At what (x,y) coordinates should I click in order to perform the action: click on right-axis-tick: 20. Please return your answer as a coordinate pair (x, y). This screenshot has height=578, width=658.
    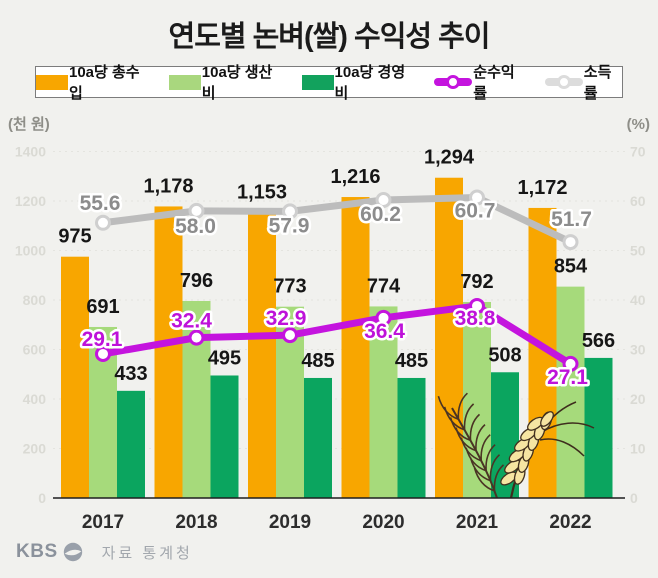
    Looking at the image, I should click on (638, 399).